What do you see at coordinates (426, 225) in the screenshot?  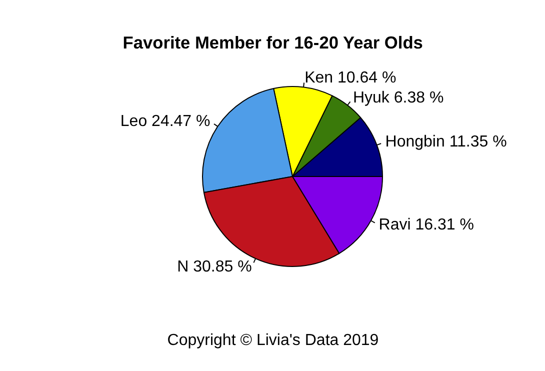 I see `slice-label: Ravi 16.31 %` at bounding box center [426, 225].